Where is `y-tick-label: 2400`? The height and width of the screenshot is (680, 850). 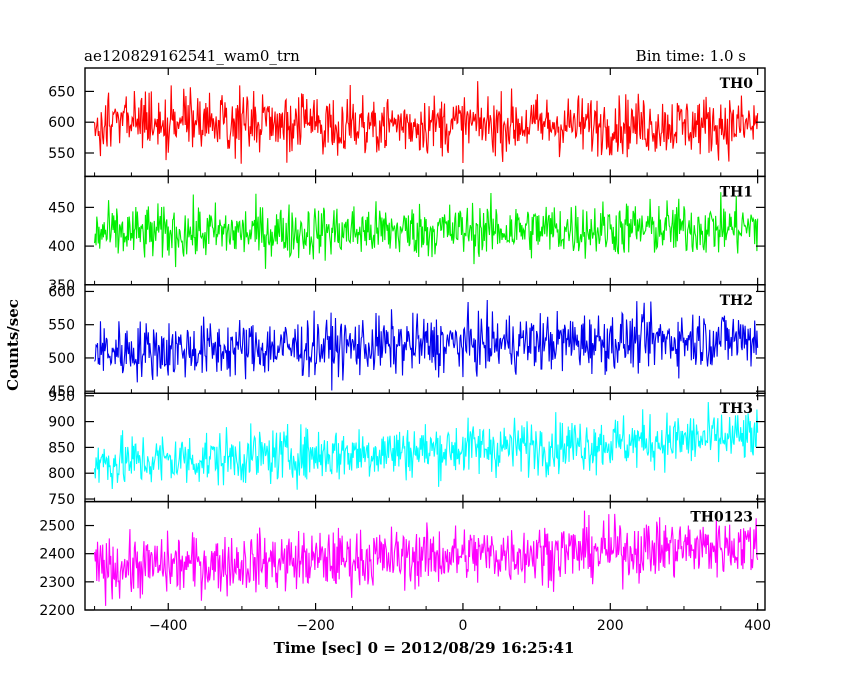
y-tick-label: 2400 is located at coordinates (57, 555).